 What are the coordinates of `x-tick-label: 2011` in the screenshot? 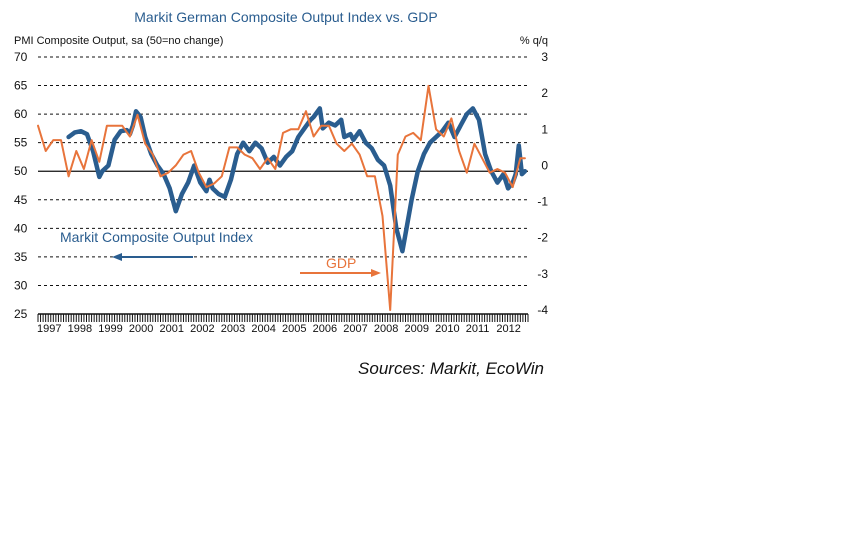 It's located at (478, 329).